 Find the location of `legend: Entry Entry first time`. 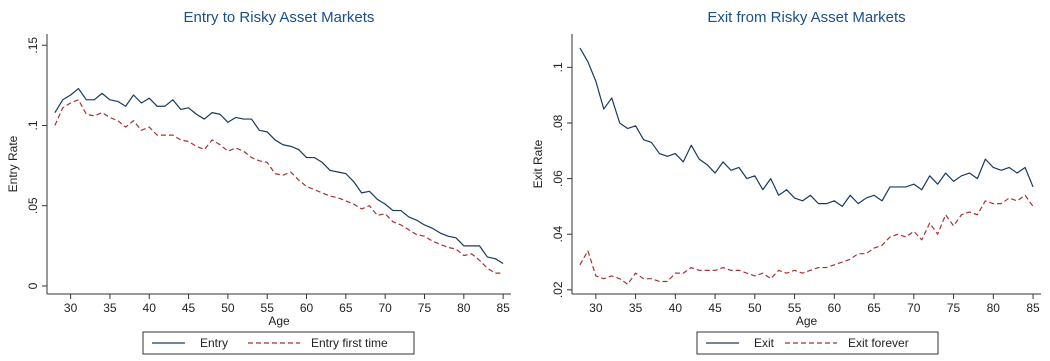

legend: Entry Entry first time is located at coordinates (278, 343).